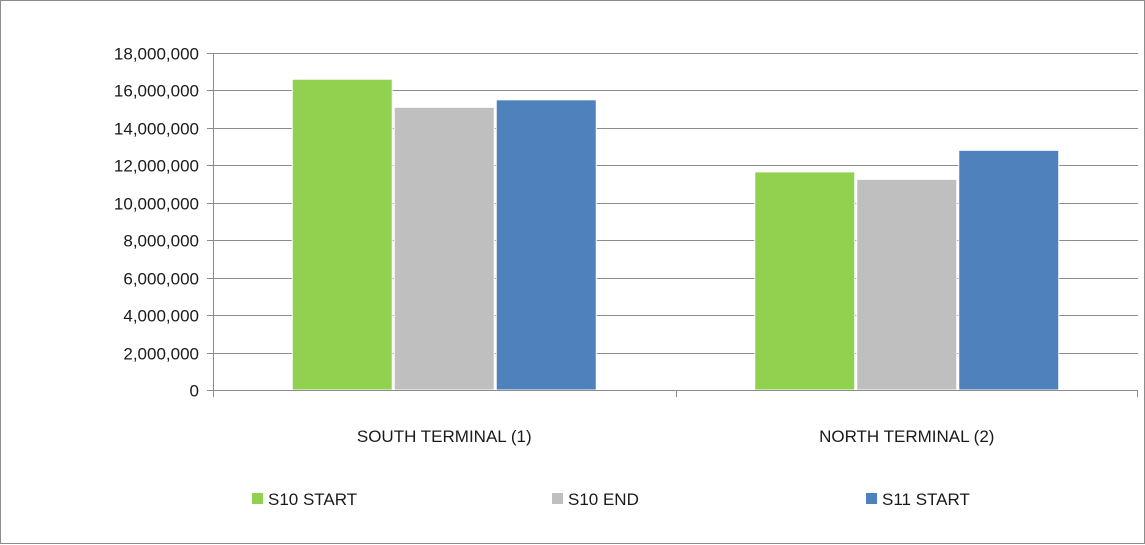  I want to click on legend-label: S10 START, so click(312, 499).